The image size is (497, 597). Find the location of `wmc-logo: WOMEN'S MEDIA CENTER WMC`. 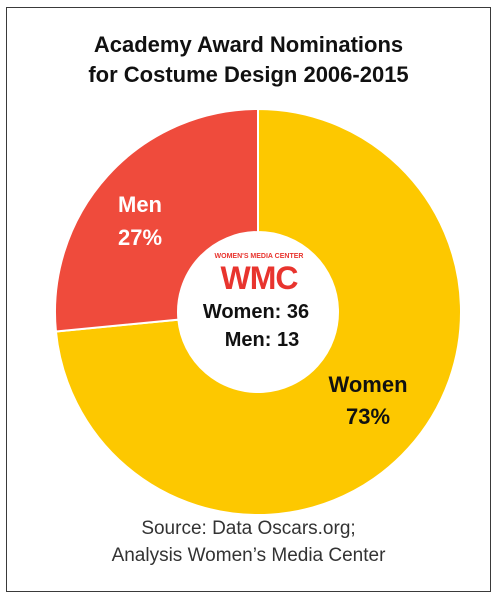

wmc-logo: WOMEN'S MEDIA CENTER WMC is located at coordinates (259, 274).